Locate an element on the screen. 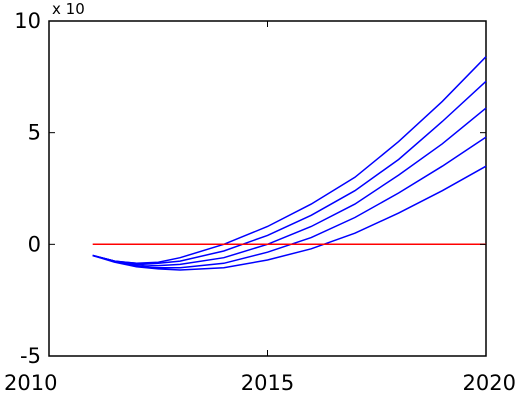  y-tick-label: 10 is located at coordinates (27, 21).